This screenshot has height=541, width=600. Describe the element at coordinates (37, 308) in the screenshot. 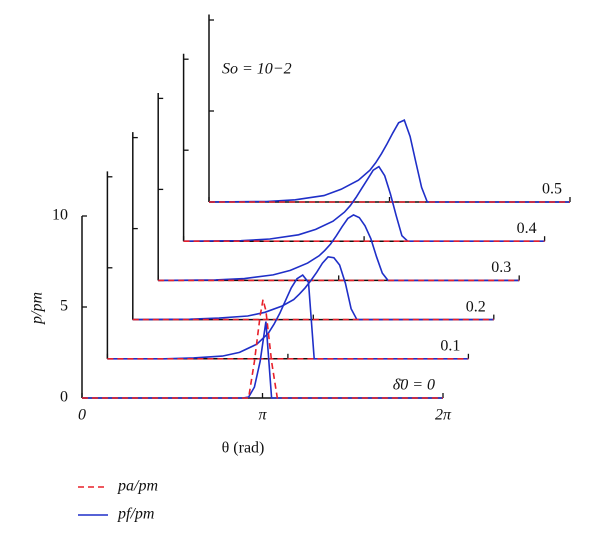

I see `y-axis-label: p/pm` at that location.